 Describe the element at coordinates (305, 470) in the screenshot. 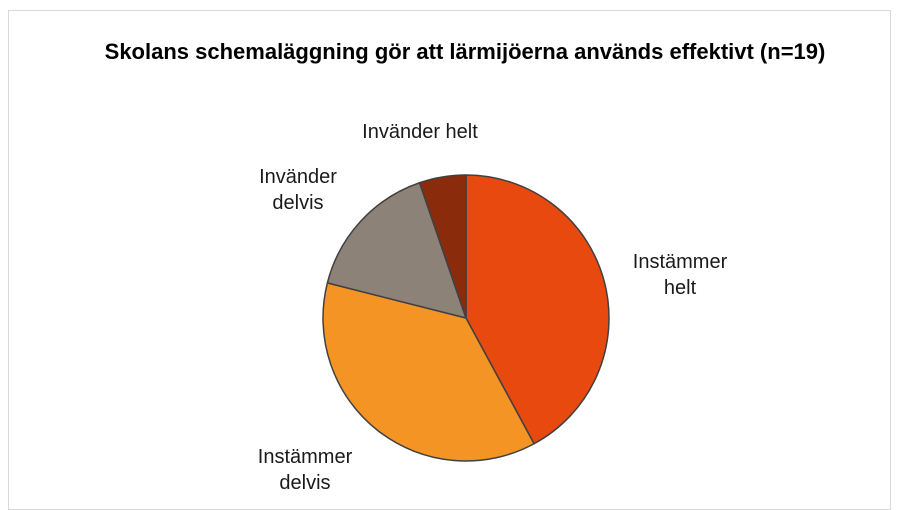

I see `slice-label: Instämmer delvis` at that location.